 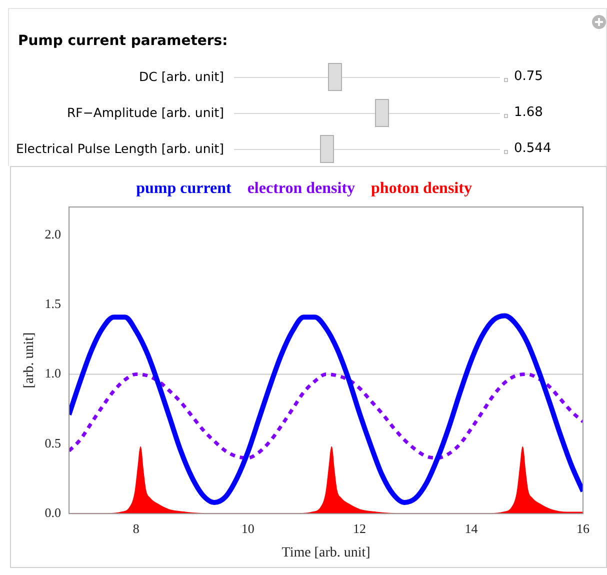 What do you see at coordinates (359, 528) in the screenshot?
I see `x-tick-label: 12` at bounding box center [359, 528].